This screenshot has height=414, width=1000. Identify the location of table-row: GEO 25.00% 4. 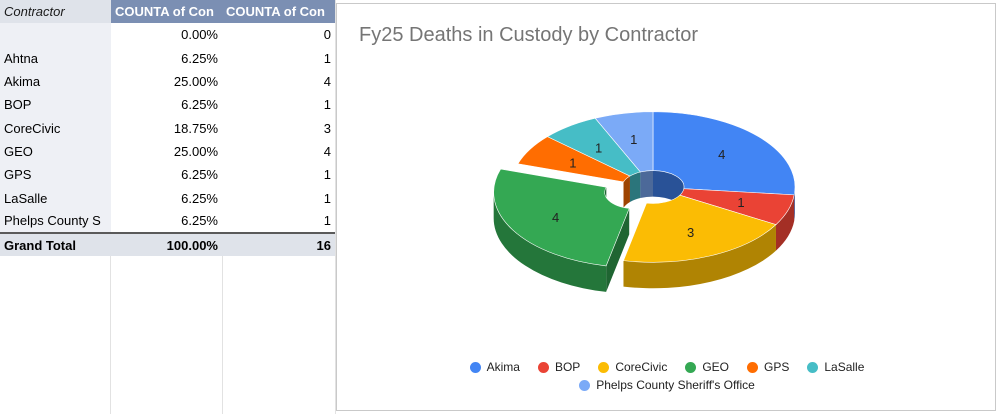
(167, 151).